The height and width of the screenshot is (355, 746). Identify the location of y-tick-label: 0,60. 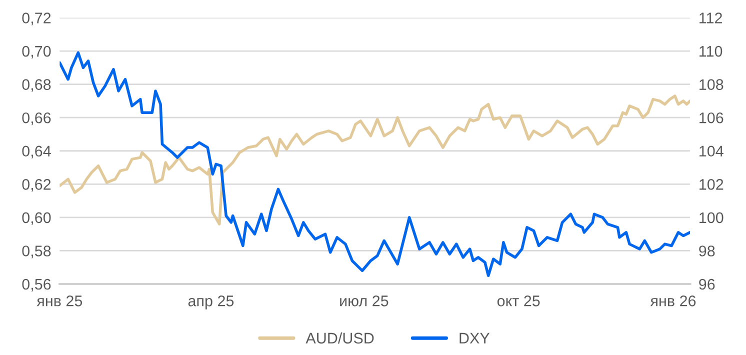
(36, 218).